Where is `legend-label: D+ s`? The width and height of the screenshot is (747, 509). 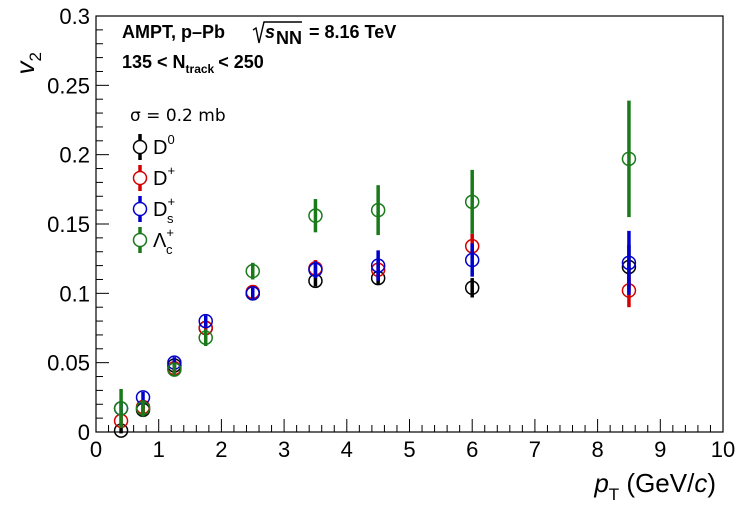
legend-label: D+ s is located at coordinates (164, 210).